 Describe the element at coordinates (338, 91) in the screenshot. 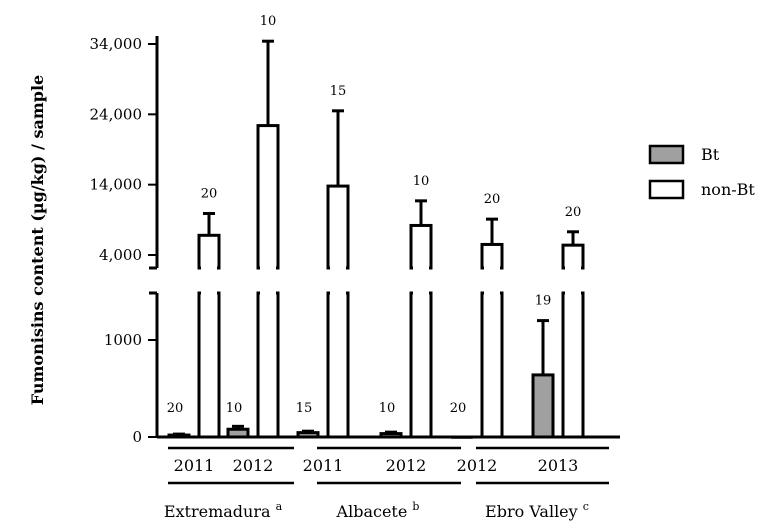

I see `nonbt-2-n-label: 15` at that location.